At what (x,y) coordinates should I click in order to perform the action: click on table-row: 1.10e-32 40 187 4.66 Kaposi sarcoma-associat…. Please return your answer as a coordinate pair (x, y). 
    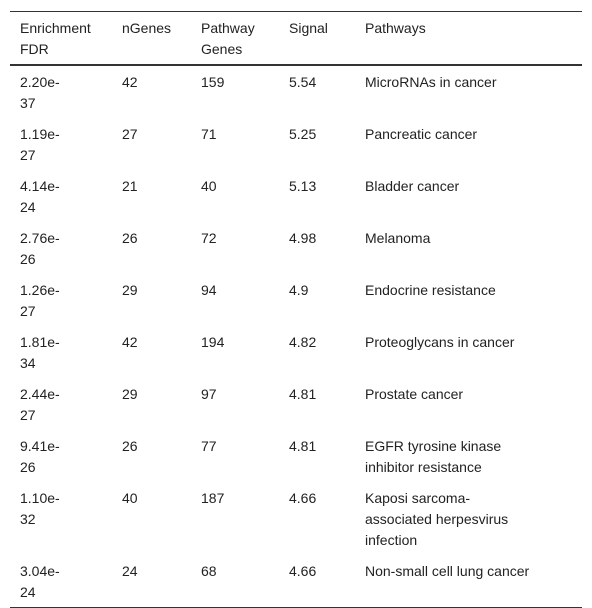
    Looking at the image, I should click on (296, 518).